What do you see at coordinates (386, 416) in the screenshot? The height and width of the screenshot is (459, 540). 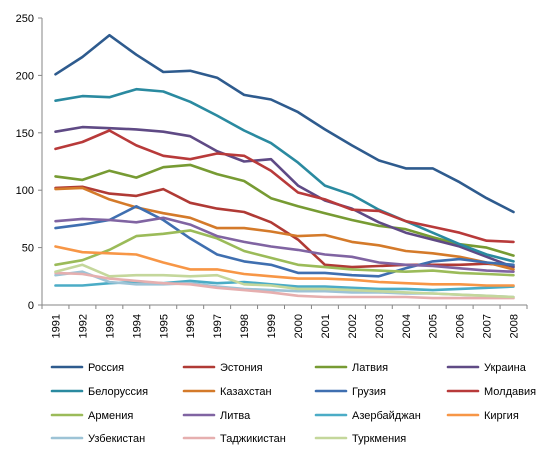 I see `legend-label: Азербайджан` at bounding box center [386, 416].